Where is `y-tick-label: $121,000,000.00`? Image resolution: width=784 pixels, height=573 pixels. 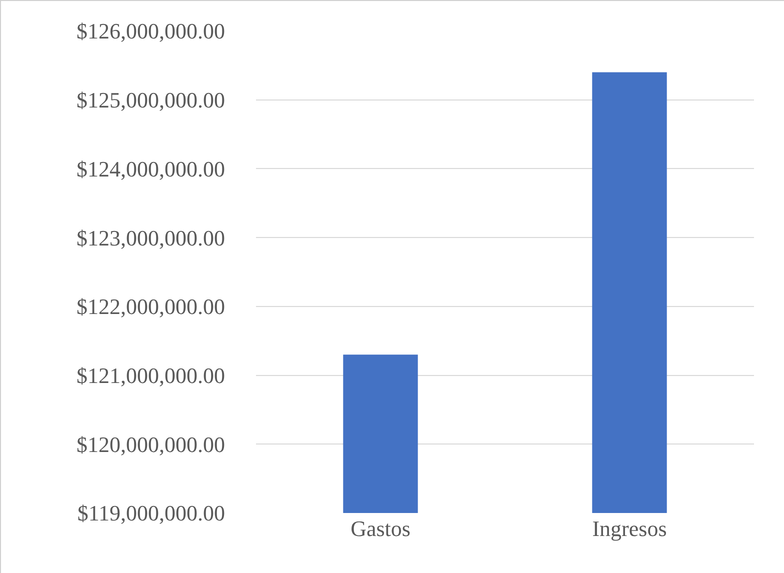 y-tick-label: $121,000,000.00 is located at coordinates (150, 375).